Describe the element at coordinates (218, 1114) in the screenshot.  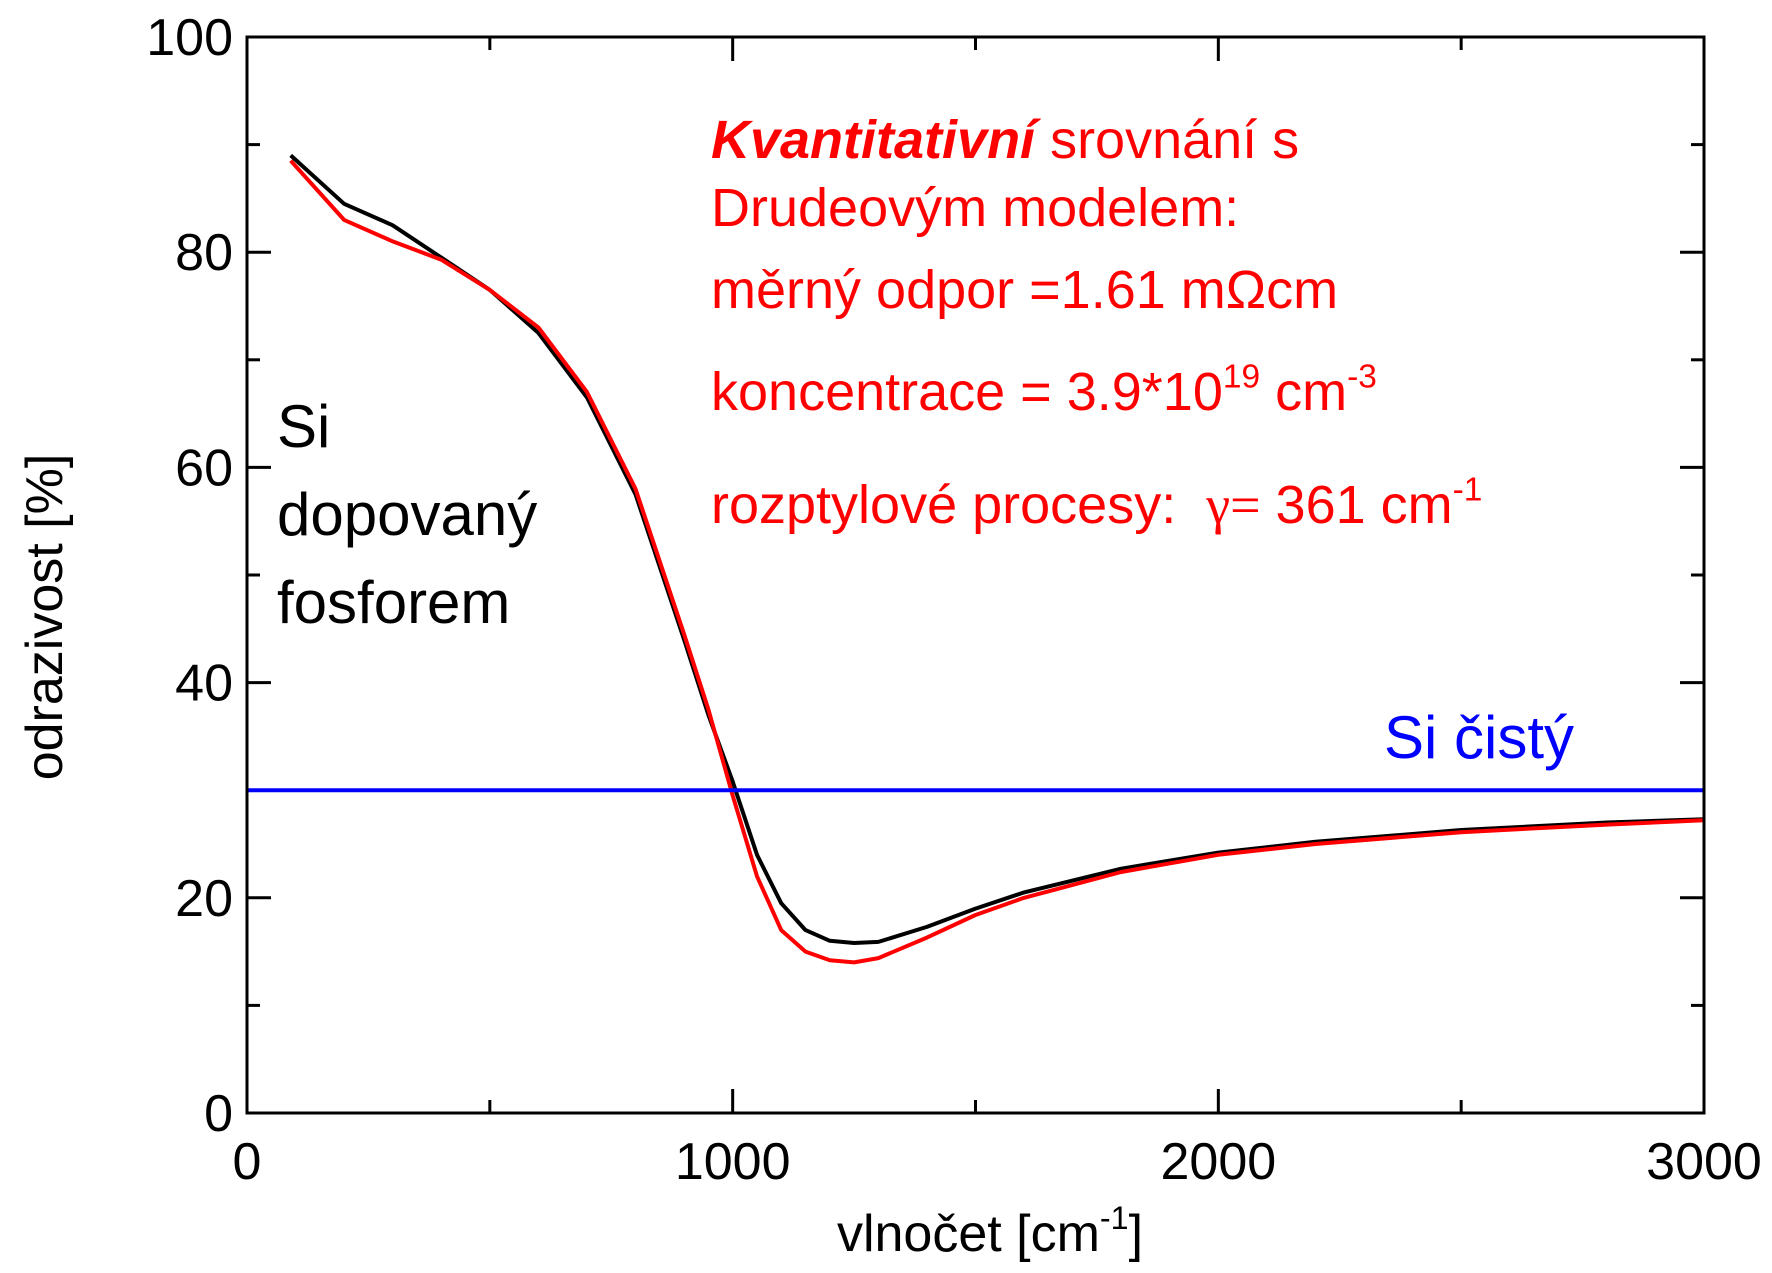
I see `y-tick-label: 0` at that location.